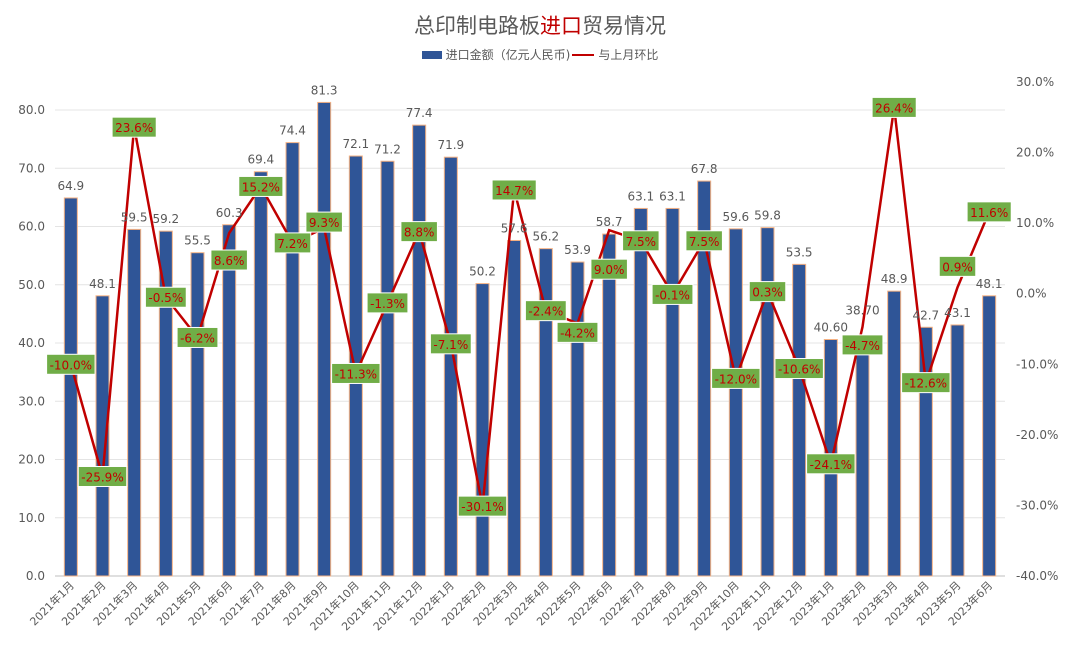 This screenshot has height=655, width=1080. What do you see at coordinates (482, 506) in the screenshot?
I see `line-label: -30.1%` at bounding box center [482, 506].